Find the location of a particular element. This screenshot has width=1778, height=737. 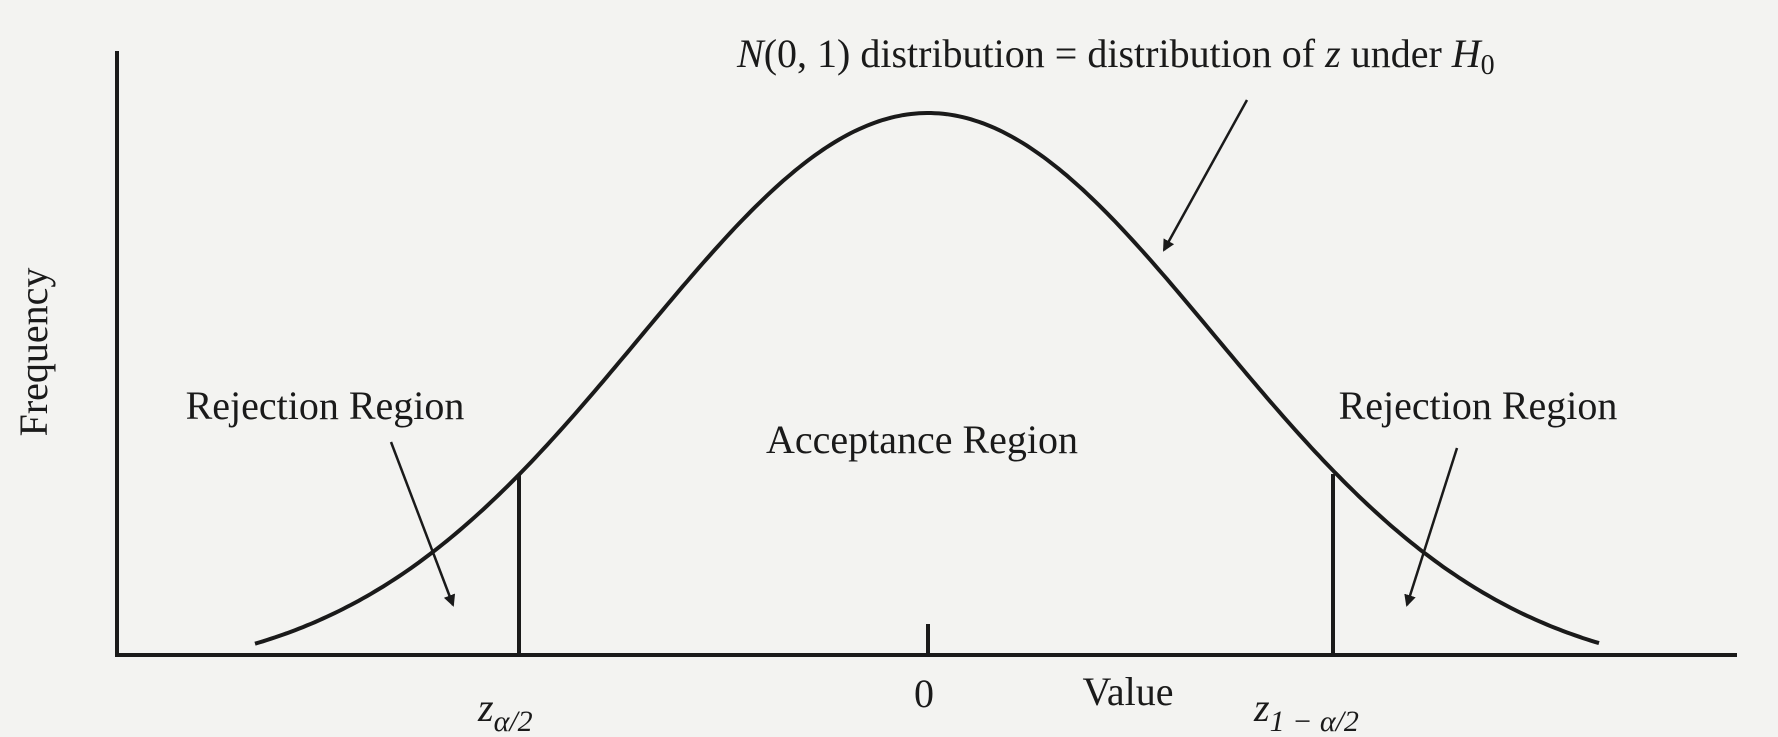

x-axis-label: Value is located at coordinates (1127, 691).